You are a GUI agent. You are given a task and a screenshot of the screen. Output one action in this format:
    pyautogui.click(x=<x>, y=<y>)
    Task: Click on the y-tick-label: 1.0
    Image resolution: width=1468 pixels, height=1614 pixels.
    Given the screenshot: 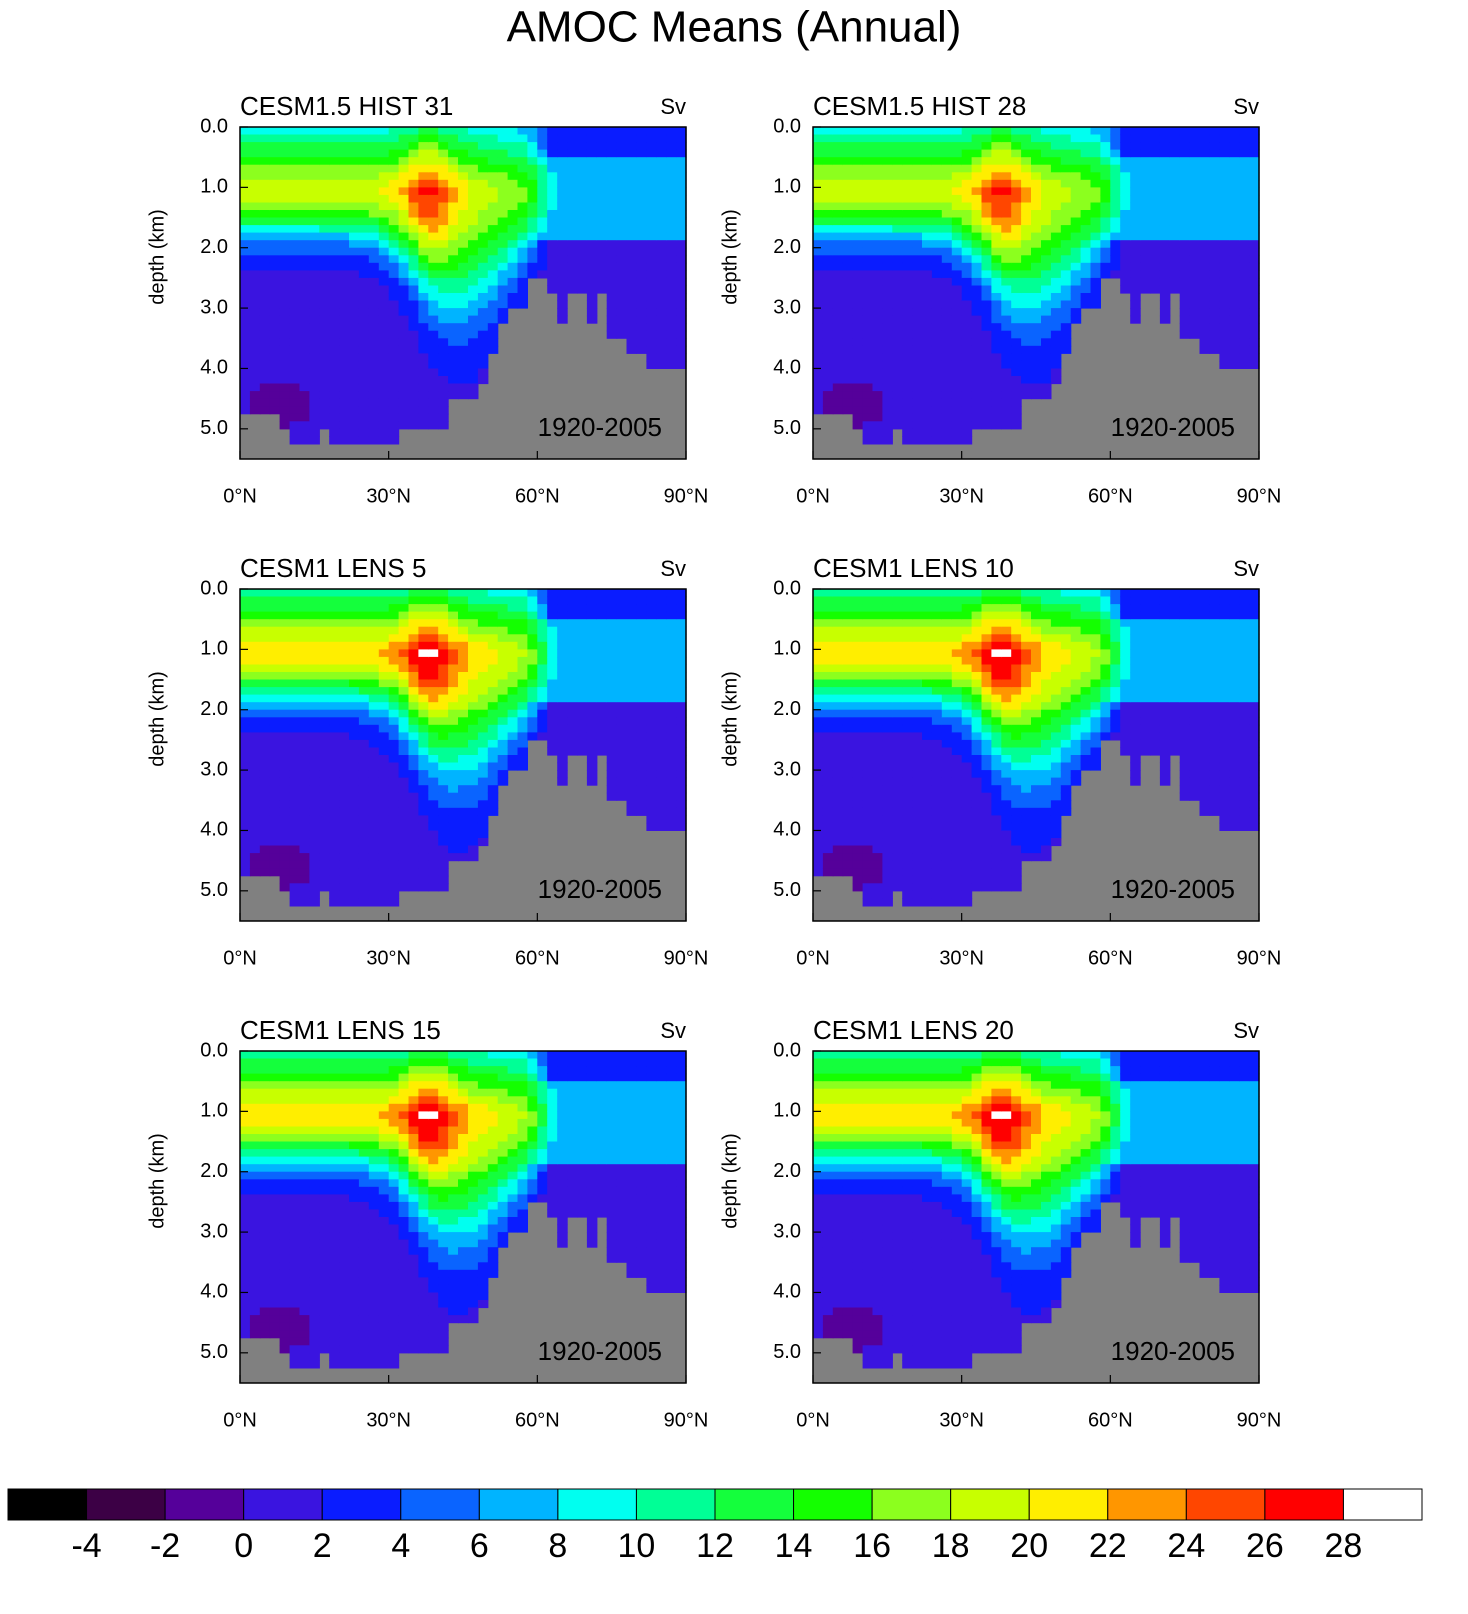 What is the action you would take?
    pyautogui.click(x=214, y=187)
    